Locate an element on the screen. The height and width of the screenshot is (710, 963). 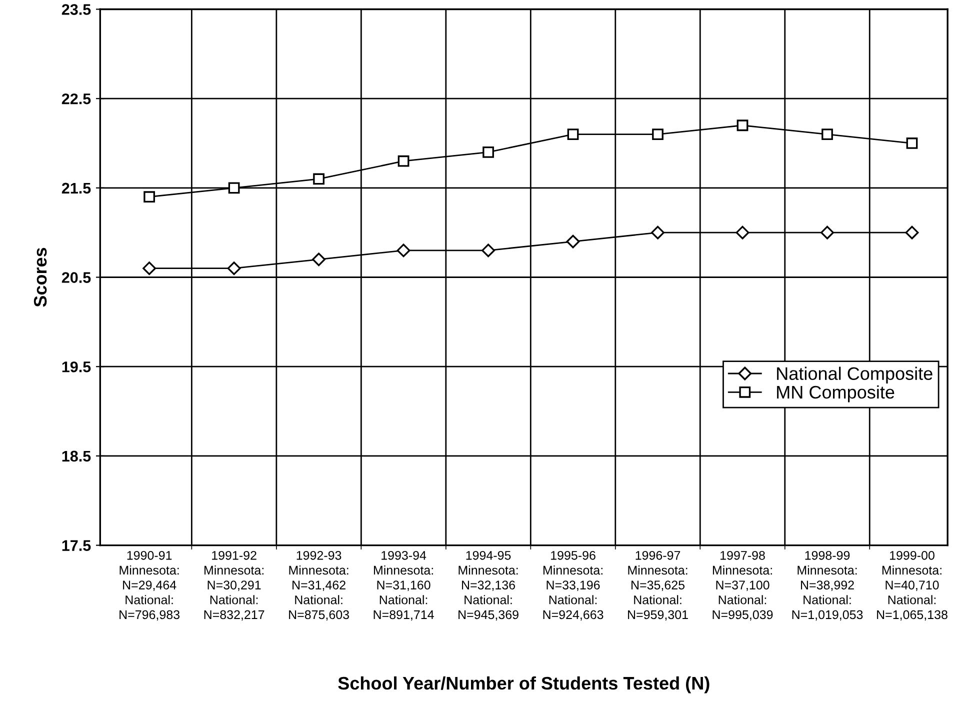
y-tick-label: 19.5 is located at coordinates (76, 366).